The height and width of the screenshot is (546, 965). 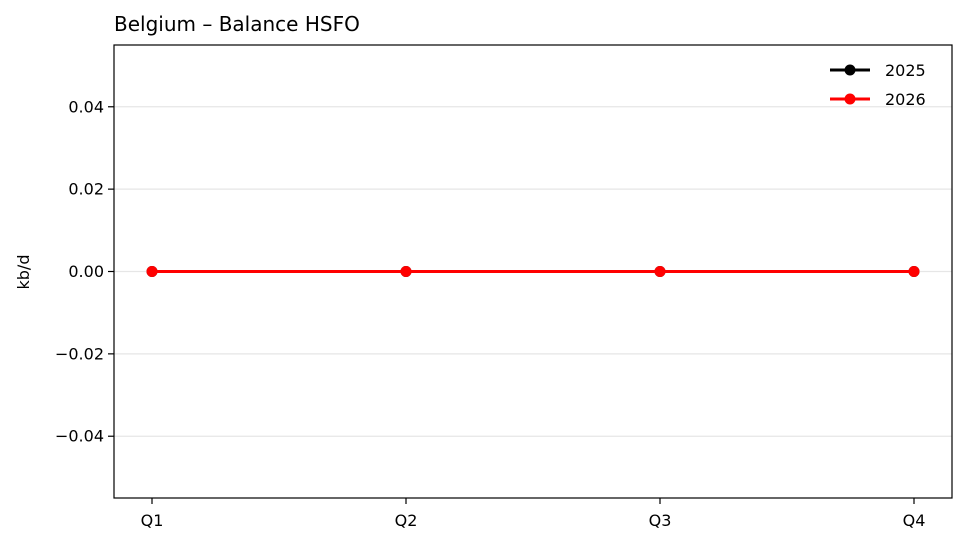 I want to click on legend-item: 2026, so click(x=878, y=99).